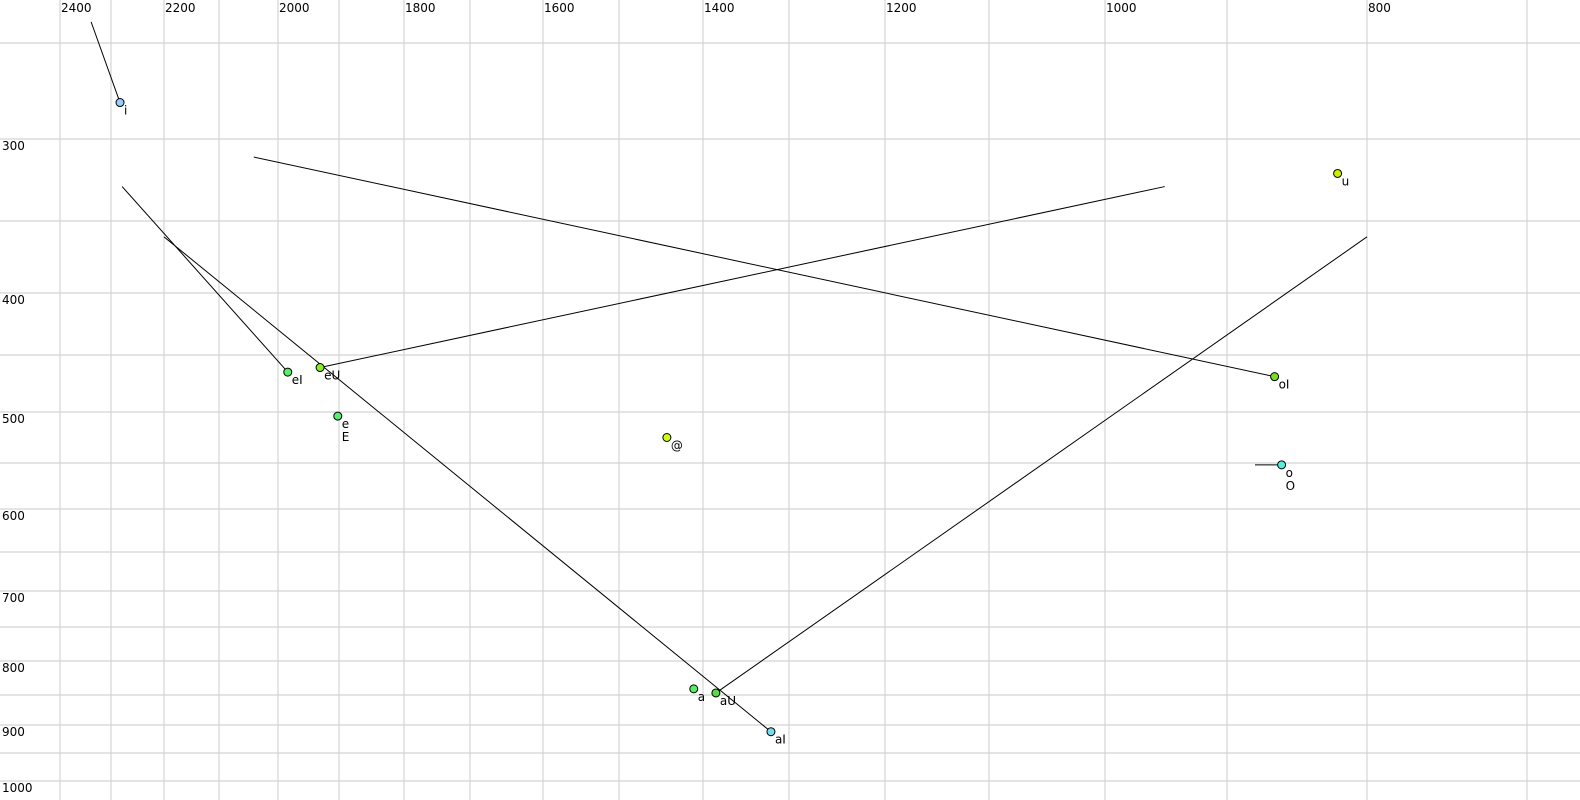  What do you see at coordinates (17, 467) in the screenshot?
I see `y-axis-ticks: 300 400 500 600 700 800 900 1000` at bounding box center [17, 467].